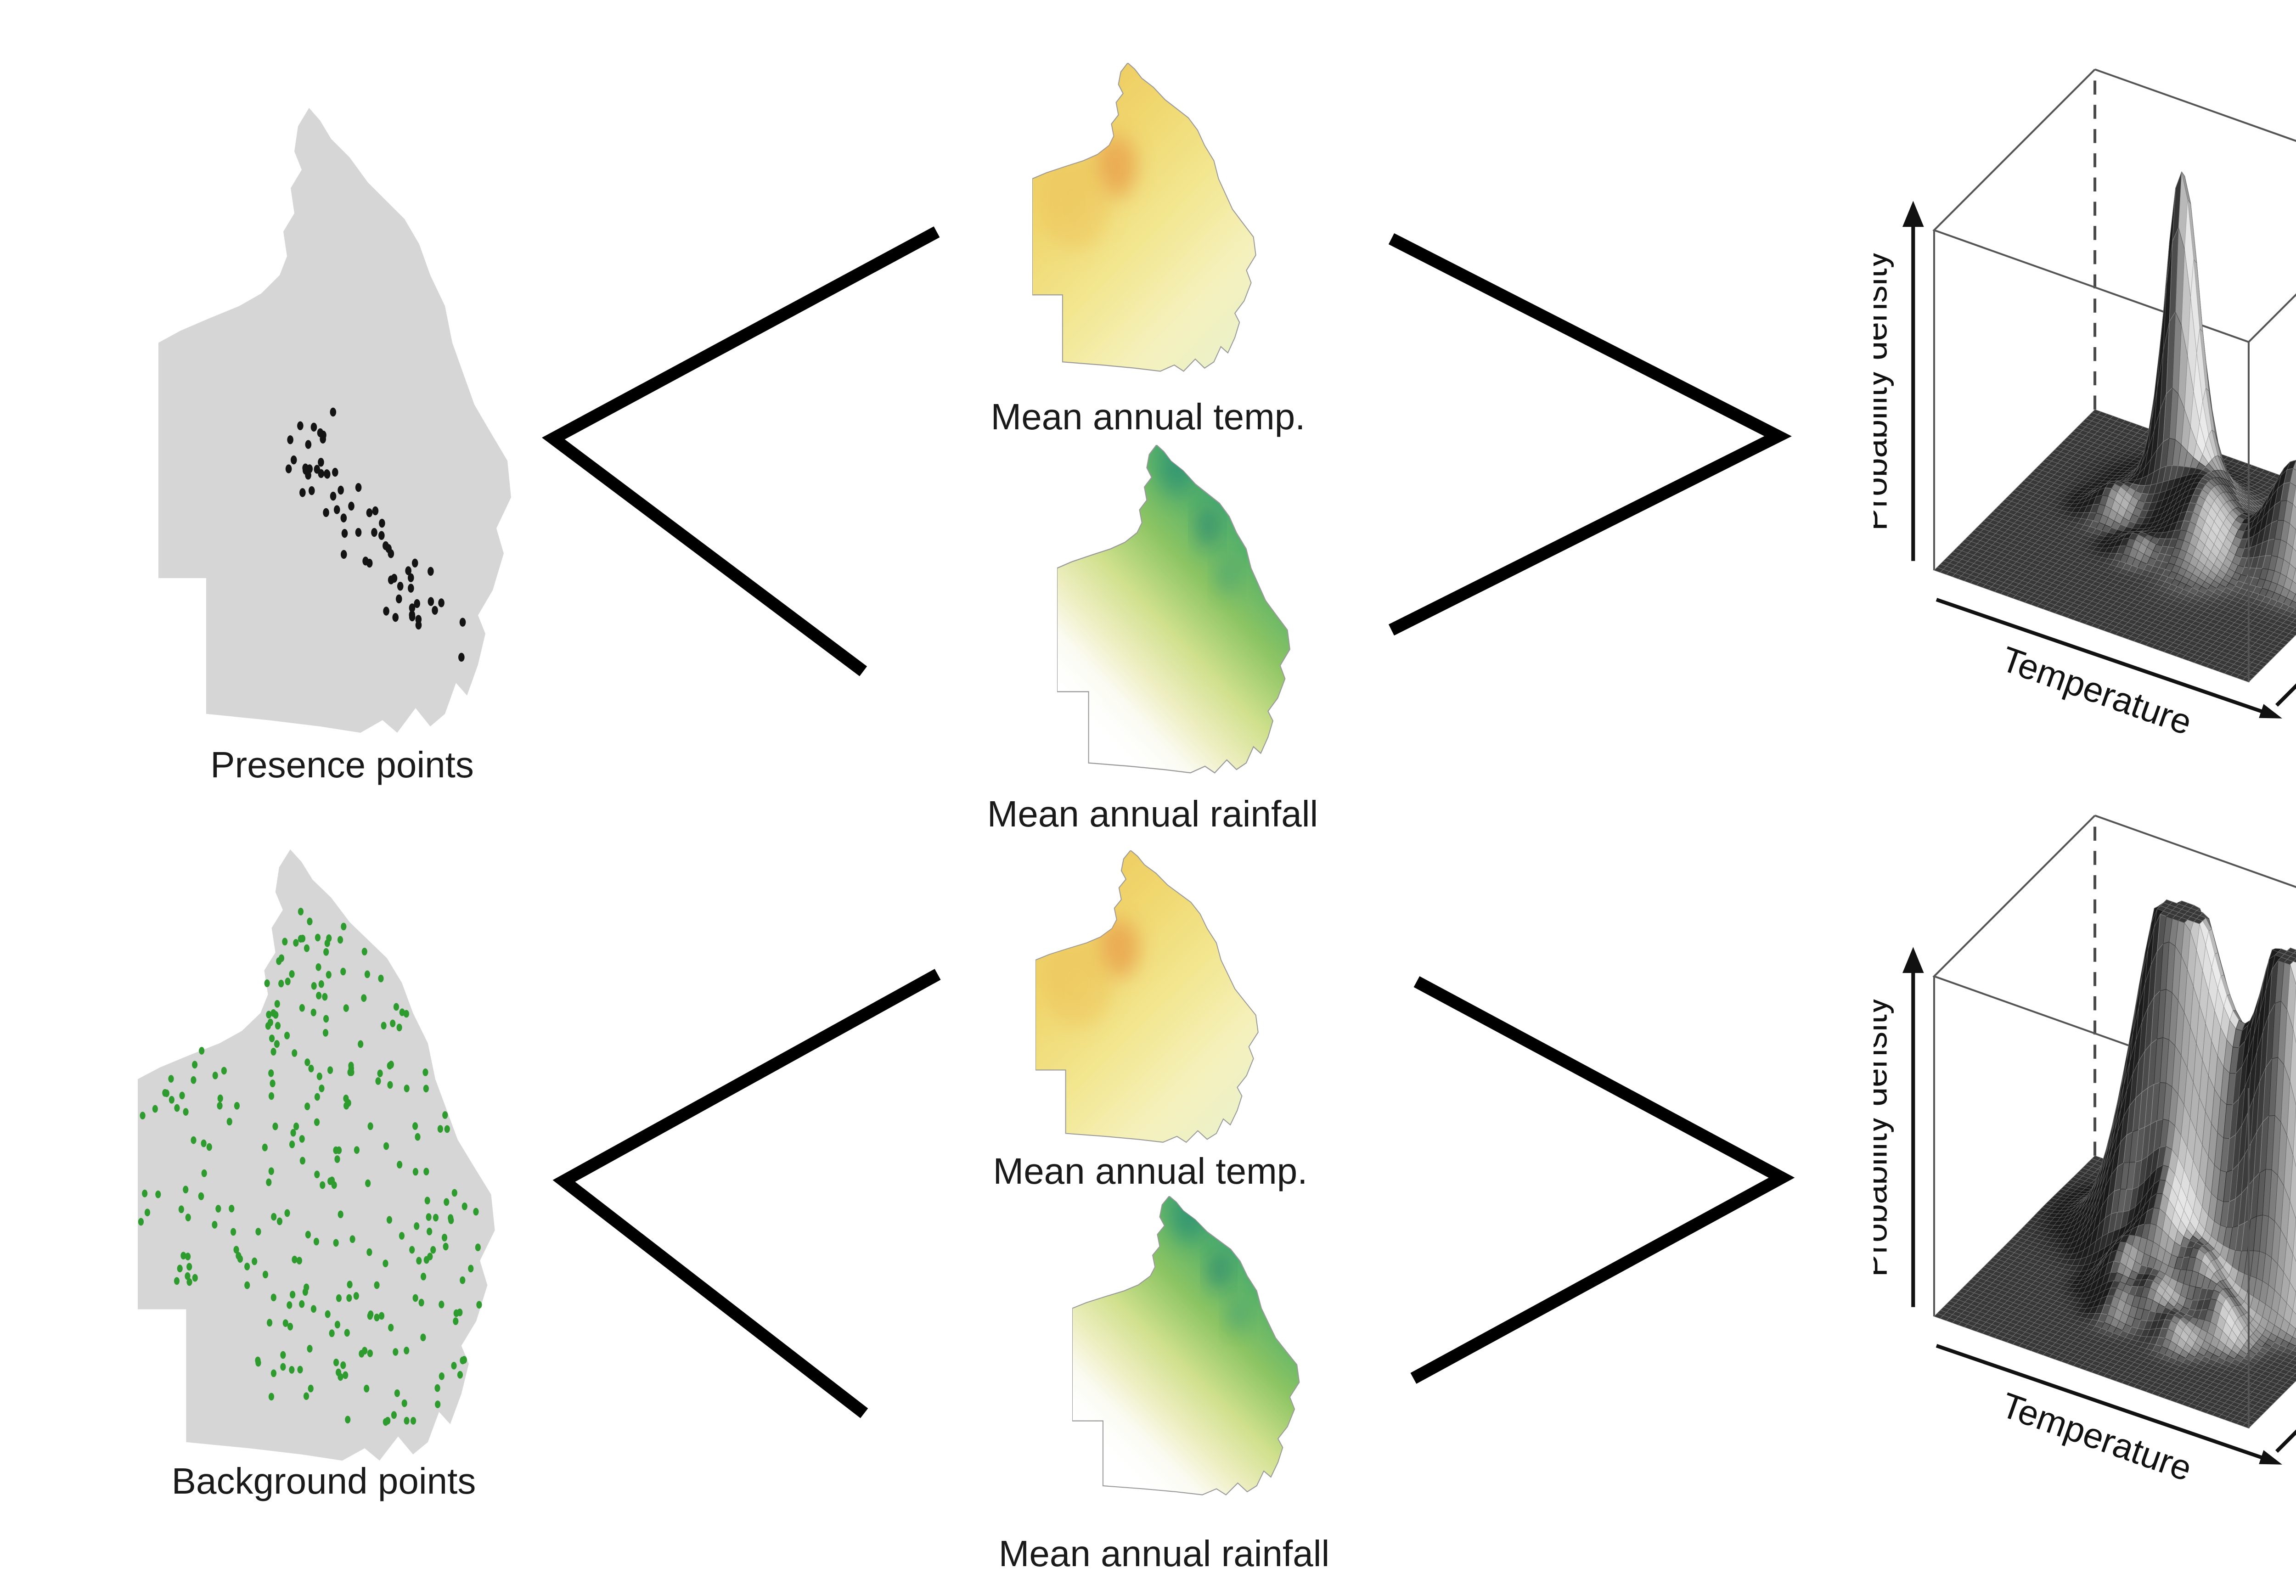  Describe the element at coordinates (1150, 1171) in the screenshot. I see `mean-annual-temp-label-bottom: Mean annual temp.` at that location.